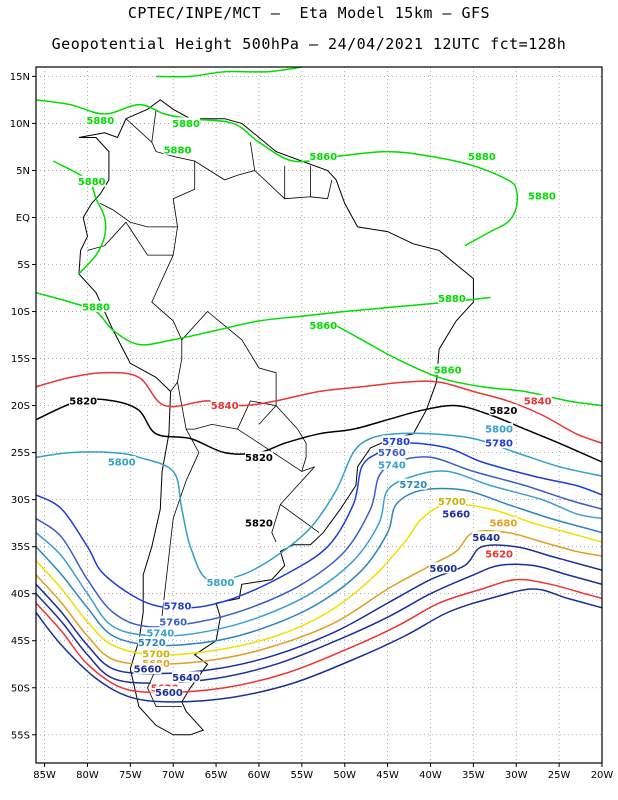 The width and height of the screenshot is (618, 800). What do you see at coordinates (173, 775) in the screenshot?
I see `lon-tick-label: 70W` at bounding box center [173, 775].